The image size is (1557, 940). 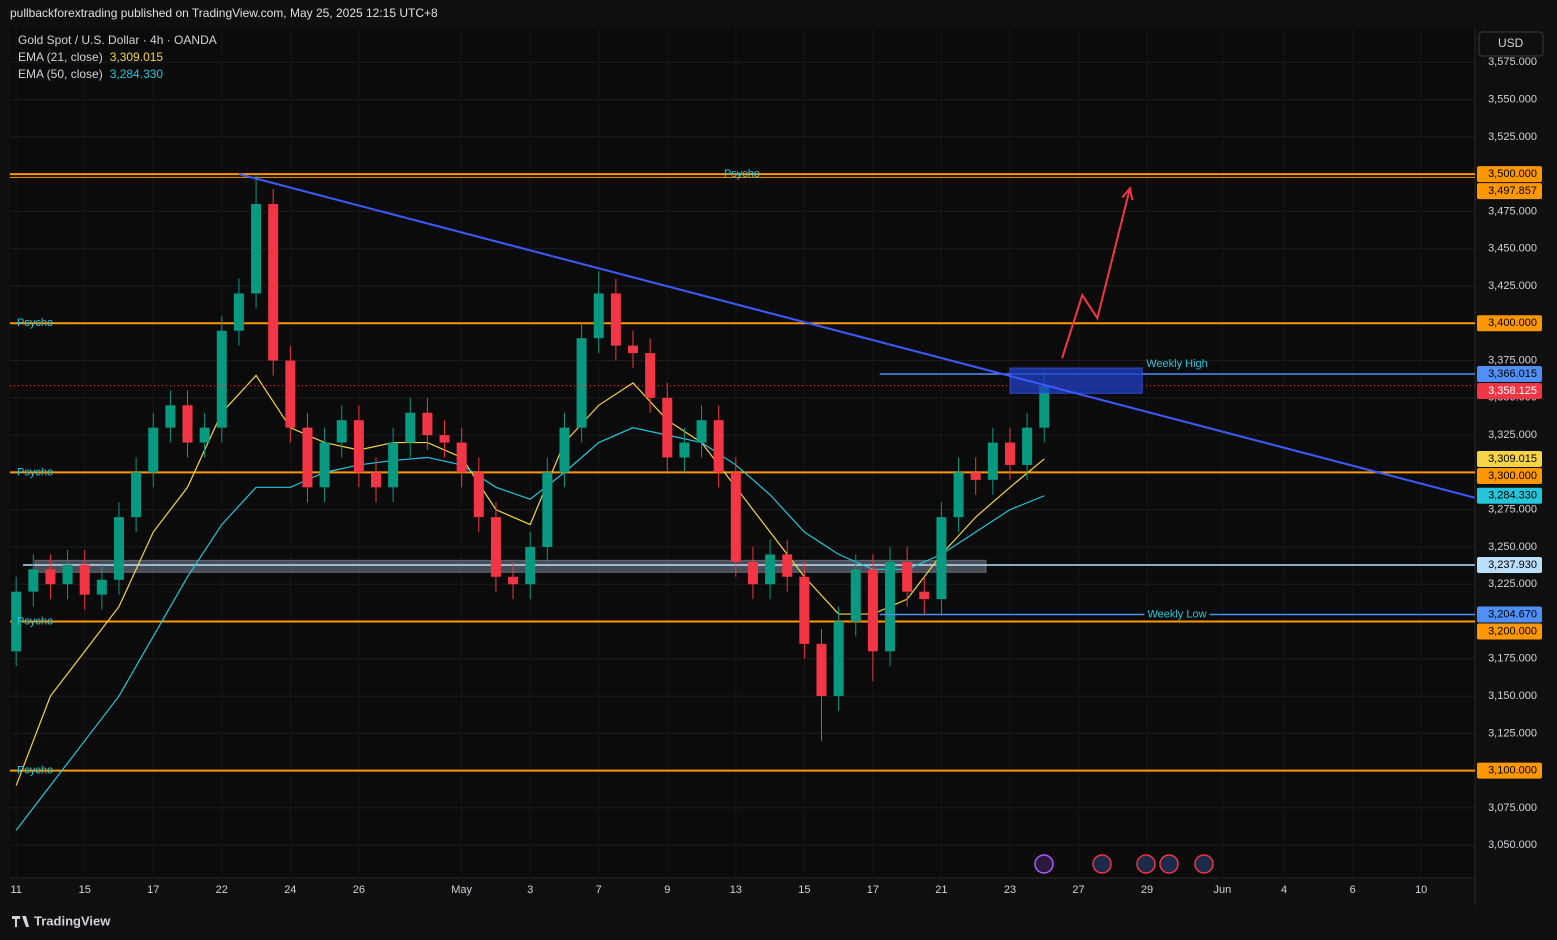 I want to click on y-tick-label: 3,325.000, so click(x=1512, y=435).